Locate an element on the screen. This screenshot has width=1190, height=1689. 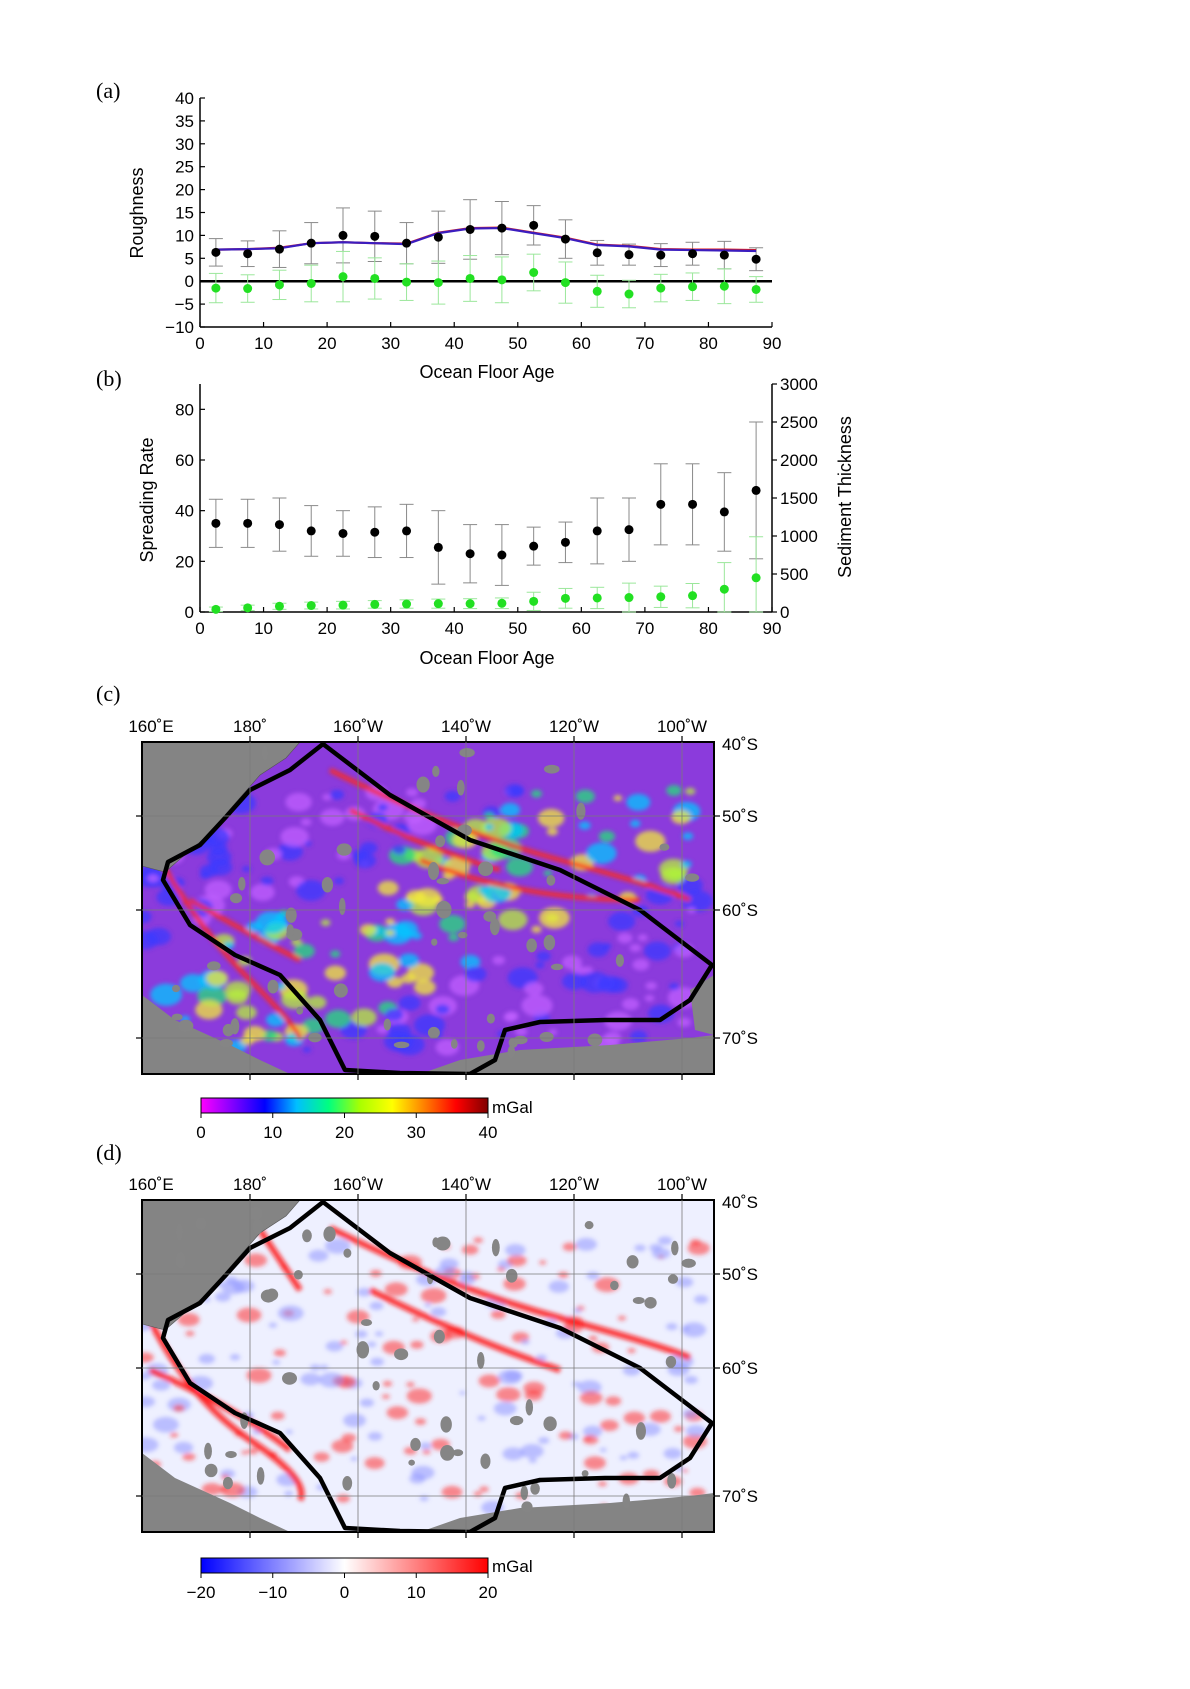
map-lon-label: 160˚W is located at coordinates (358, 1184).